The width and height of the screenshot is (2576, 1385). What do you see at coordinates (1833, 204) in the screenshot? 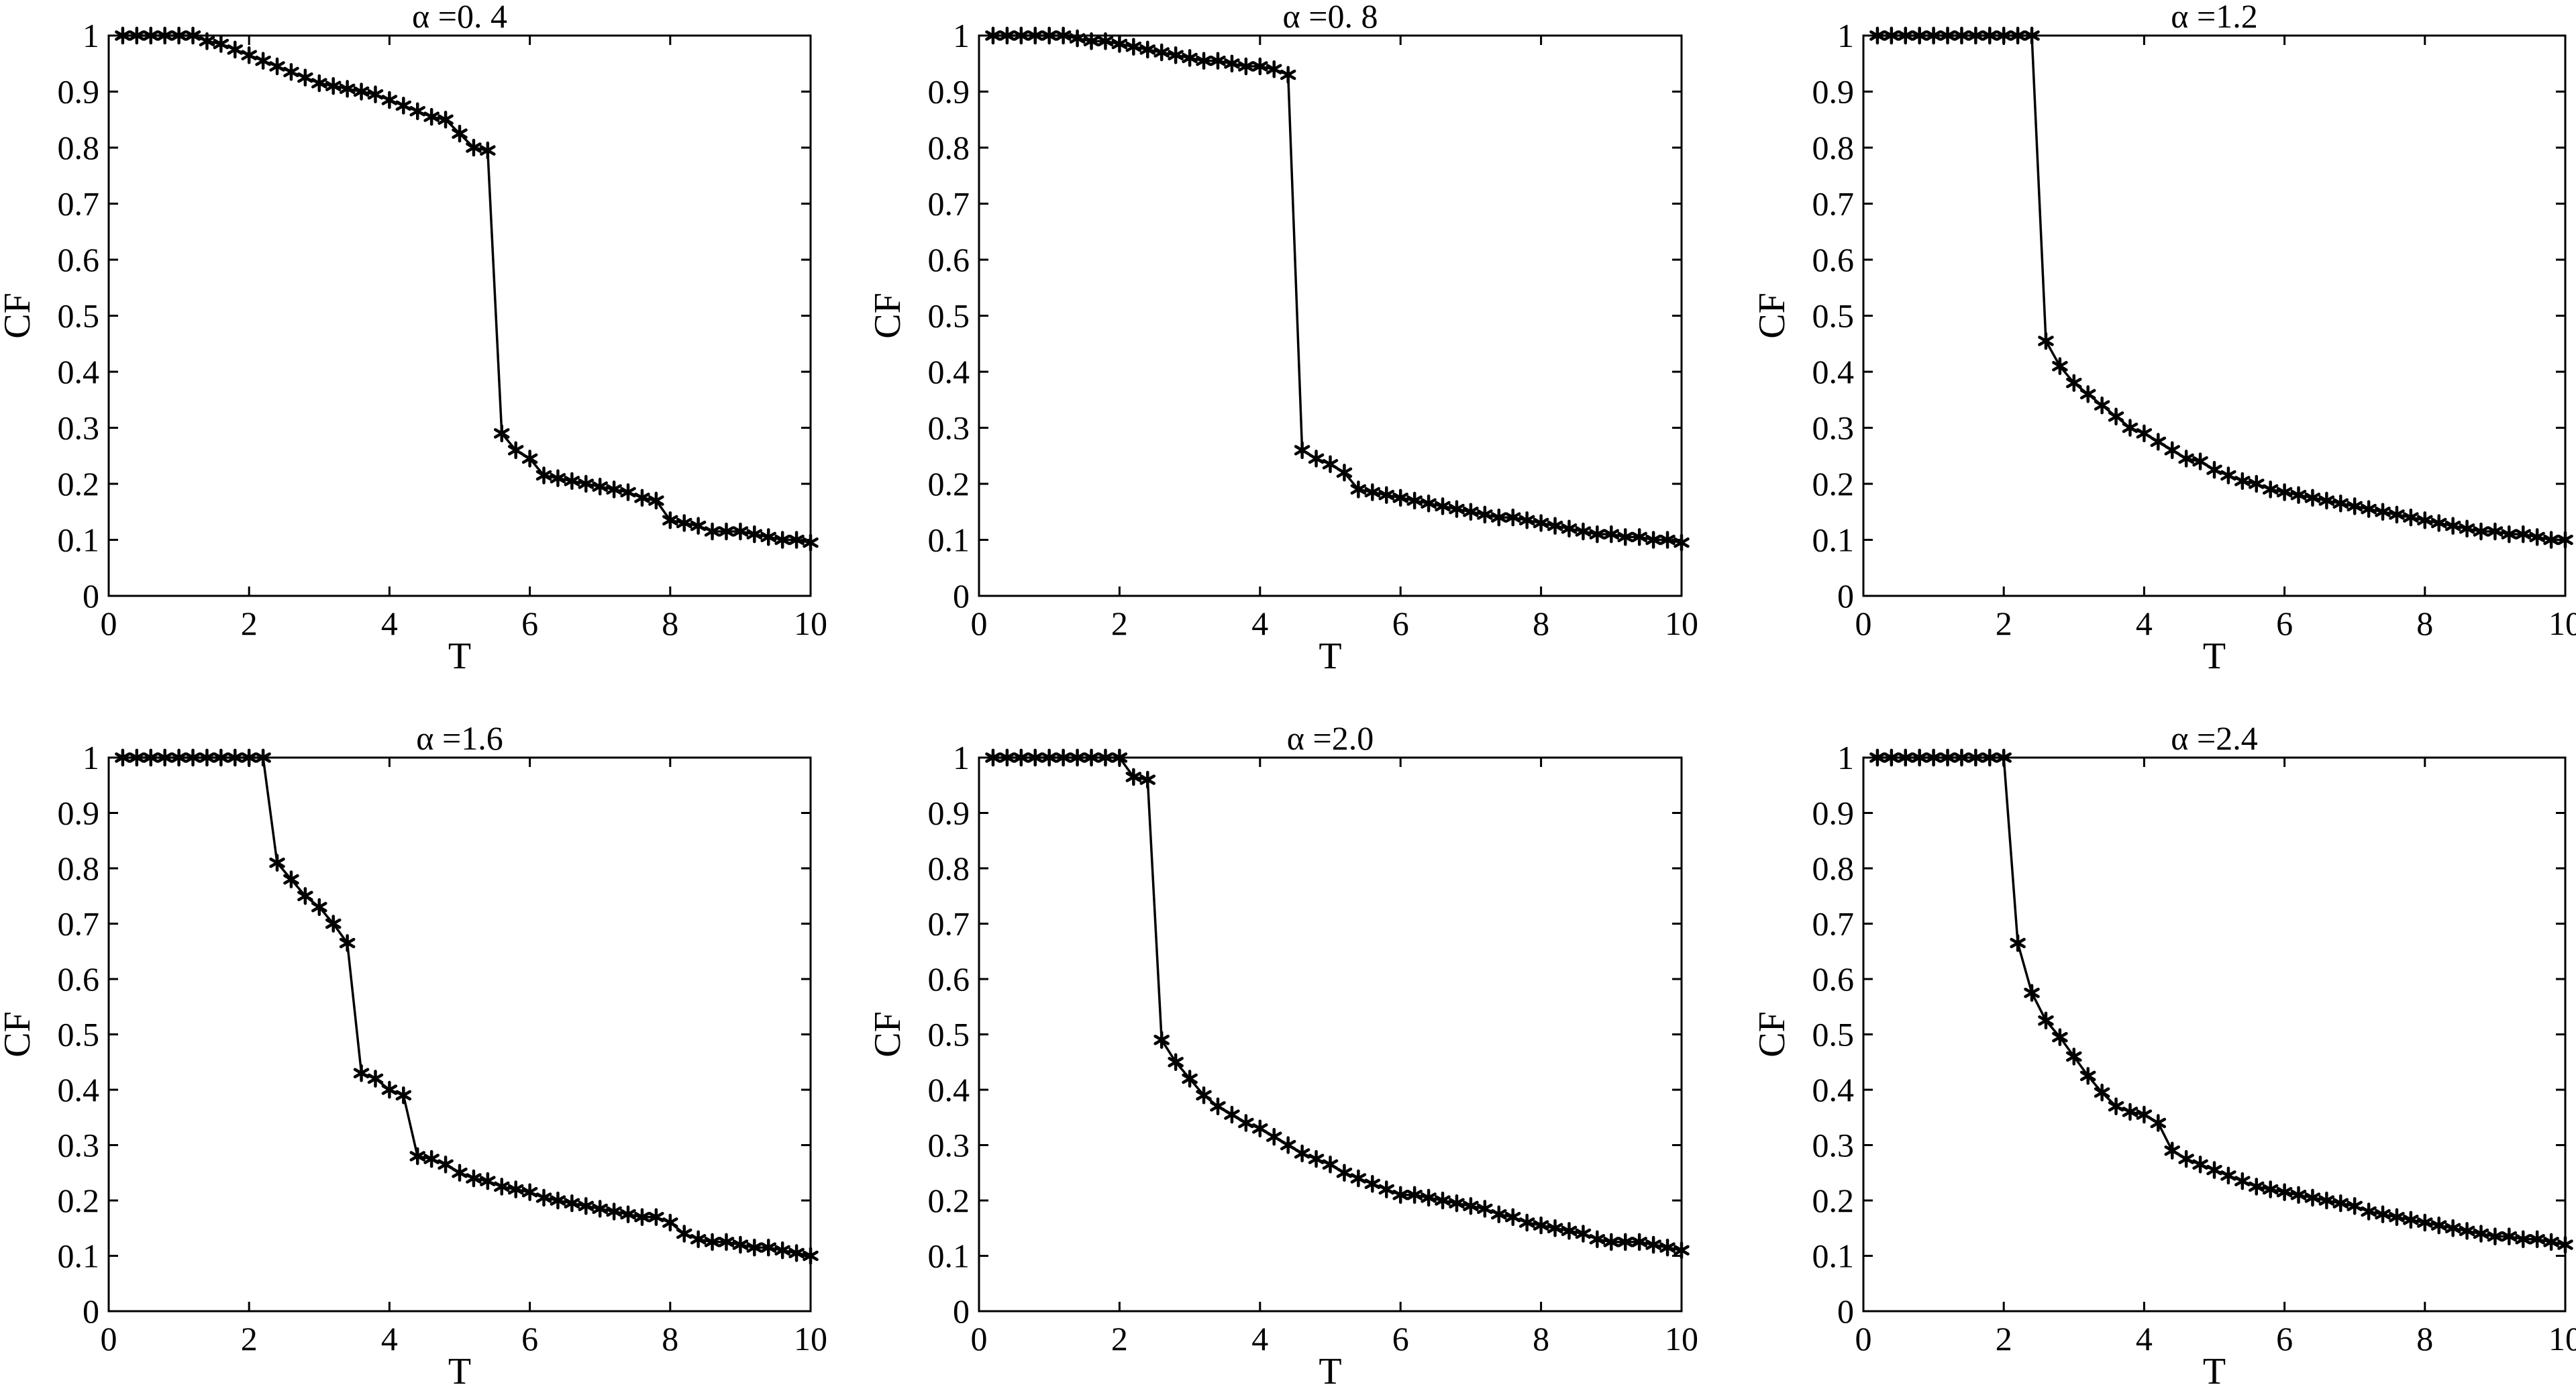
I see `y-tick-label: 0.7` at bounding box center [1833, 204].